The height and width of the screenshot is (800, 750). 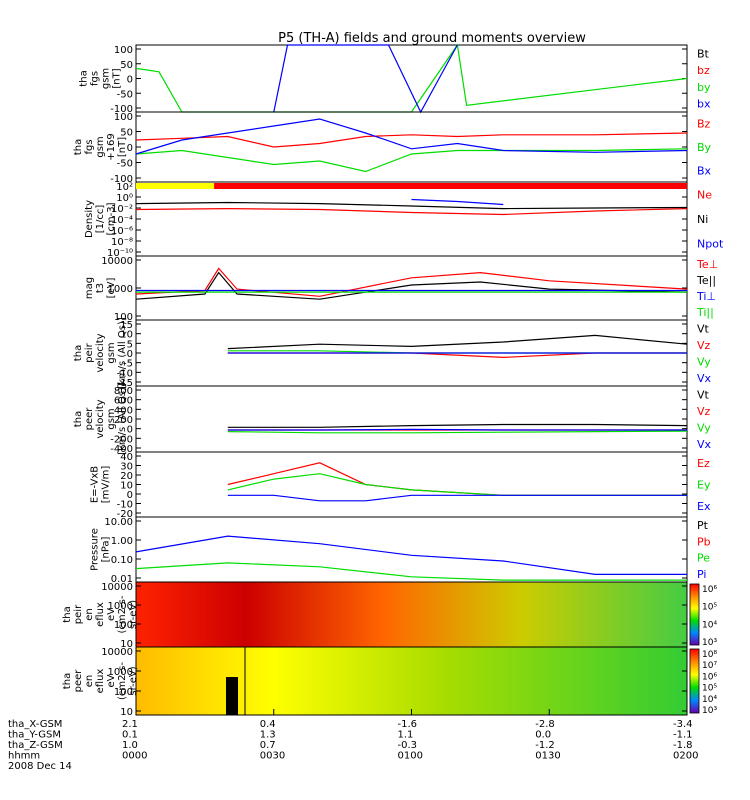 What do you see at coordinates (704, 170) in the screenshot?
I see `legend-entry: Bx` at bounding box center [704, 170].